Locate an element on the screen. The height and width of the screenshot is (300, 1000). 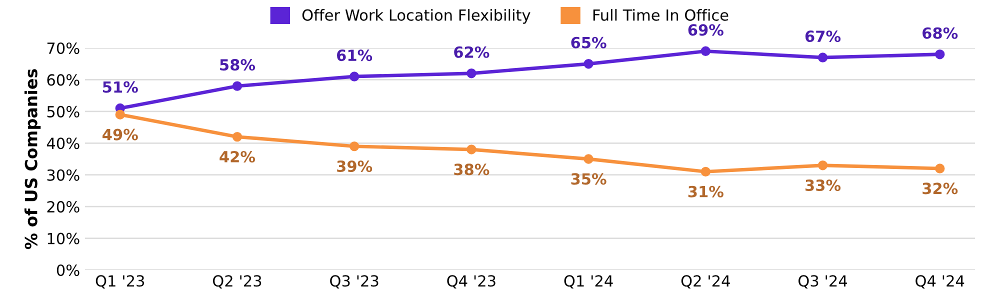
y-tick-label: 50% is located at coordinates (63, 112).